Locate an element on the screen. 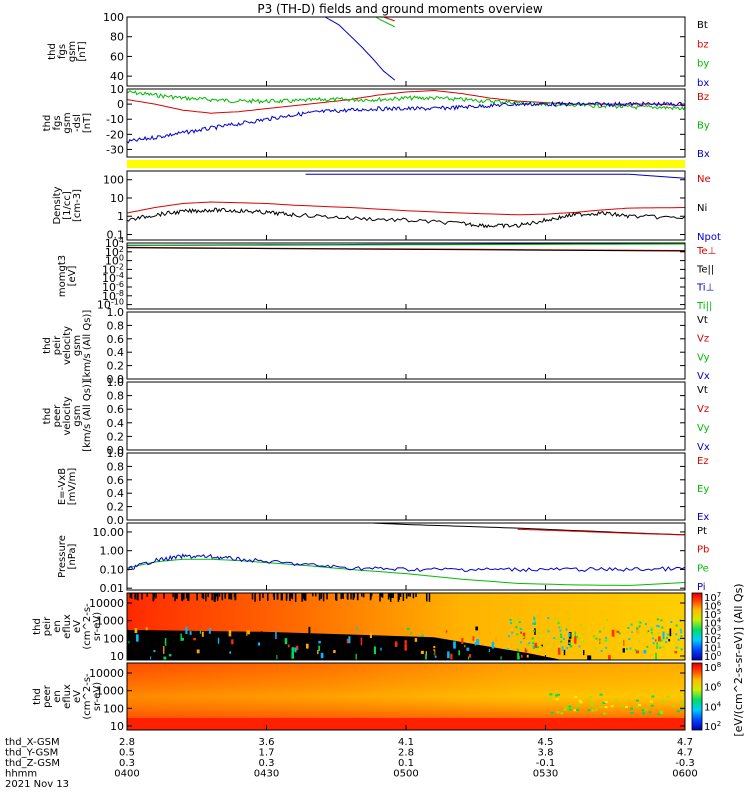 This screenshot has height=800, width=750. x-tick-label: 2.8 is located at coordinates (406, 753).